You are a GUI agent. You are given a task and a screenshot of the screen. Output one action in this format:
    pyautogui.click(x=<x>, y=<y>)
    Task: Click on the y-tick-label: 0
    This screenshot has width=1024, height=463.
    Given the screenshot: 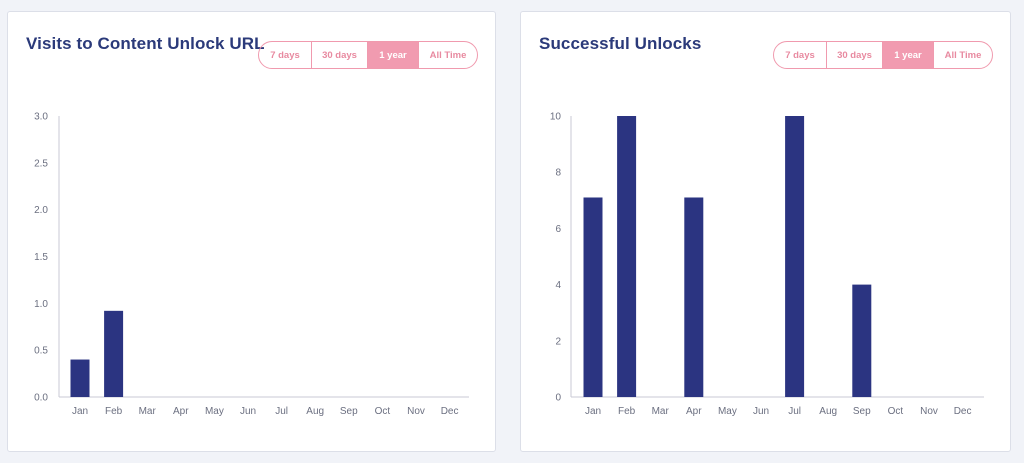 What is the action you would take?
    pyautogui.click(x=558, y=398)
    